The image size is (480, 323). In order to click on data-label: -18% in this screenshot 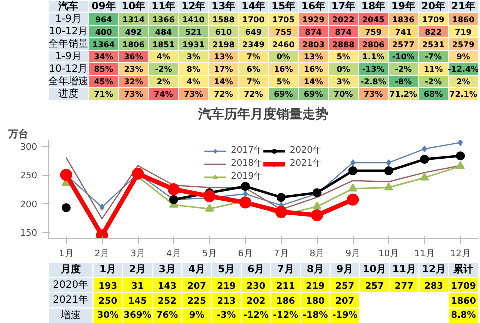, I will do `click(315, 315)`.